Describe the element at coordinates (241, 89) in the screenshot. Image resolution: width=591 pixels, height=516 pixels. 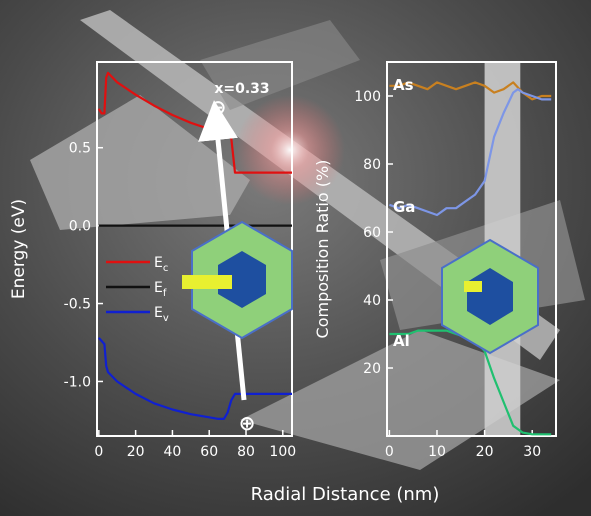
I see `composition-annotation: x=0.33` at that location.